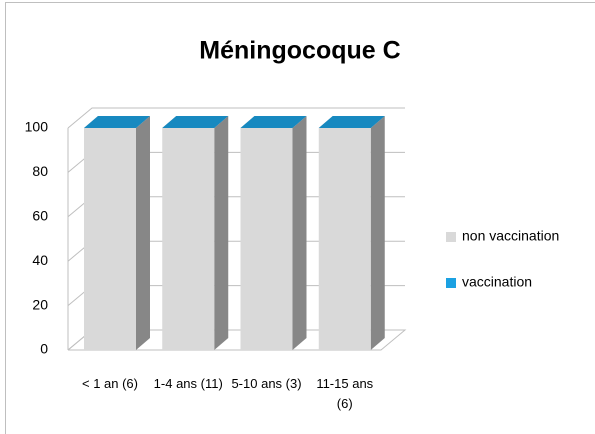 Image resolution: width=595 pixels, height=434 pixels. What do you see at coordinates (109, 383) in the screenshot?
I see `x-tick-label: < 1 an (6)` at bounding box center [109, 383].